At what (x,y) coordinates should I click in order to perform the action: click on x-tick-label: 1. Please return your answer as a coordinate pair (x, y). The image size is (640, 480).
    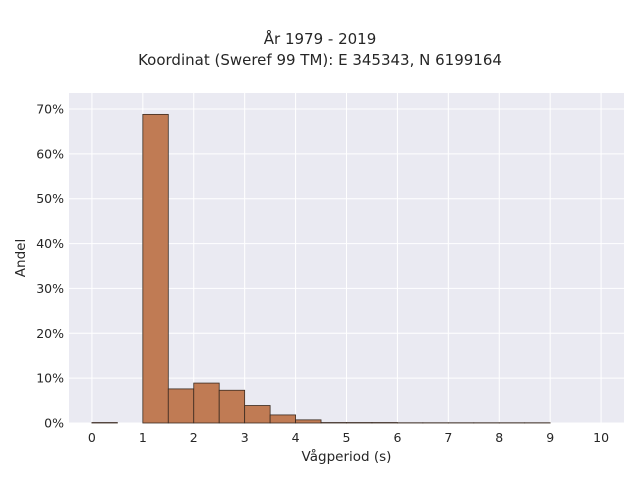
    Looking at the image, I should click on (143, 437).